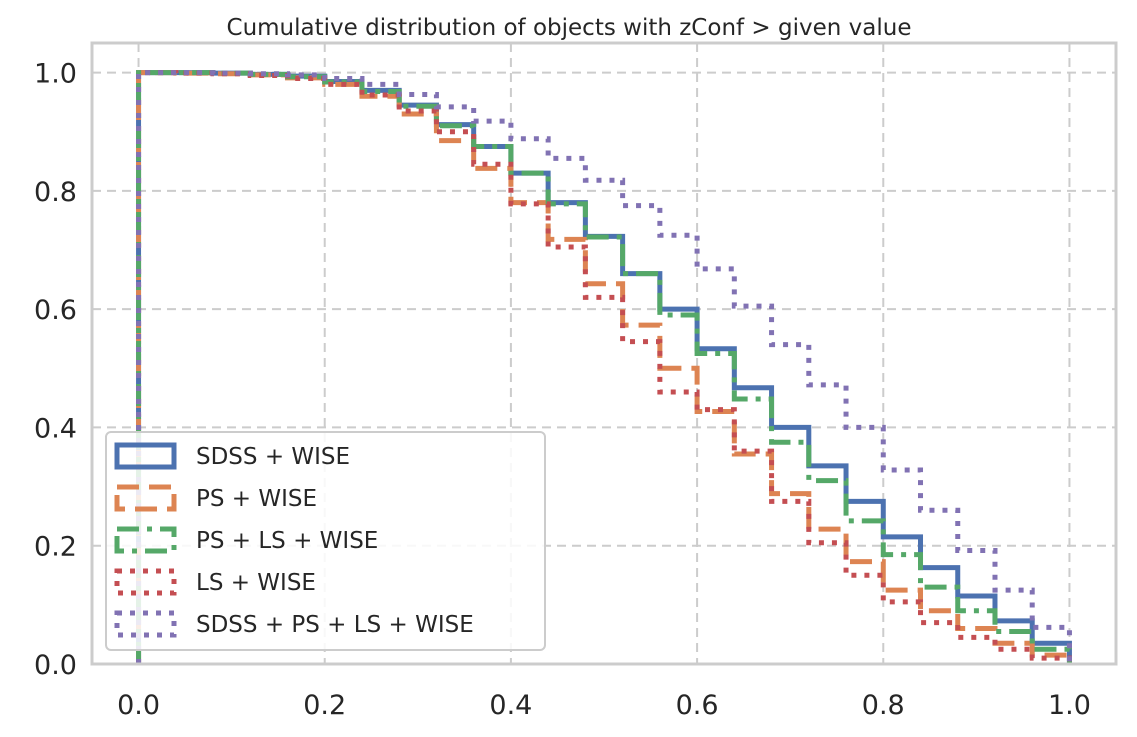 The width and height of the screenshot is (1137, 737). What do you see at coordinates (55, 547) in the screenshot?
I see `y-tick-label: 0.2` at bounding box center [55, 547].